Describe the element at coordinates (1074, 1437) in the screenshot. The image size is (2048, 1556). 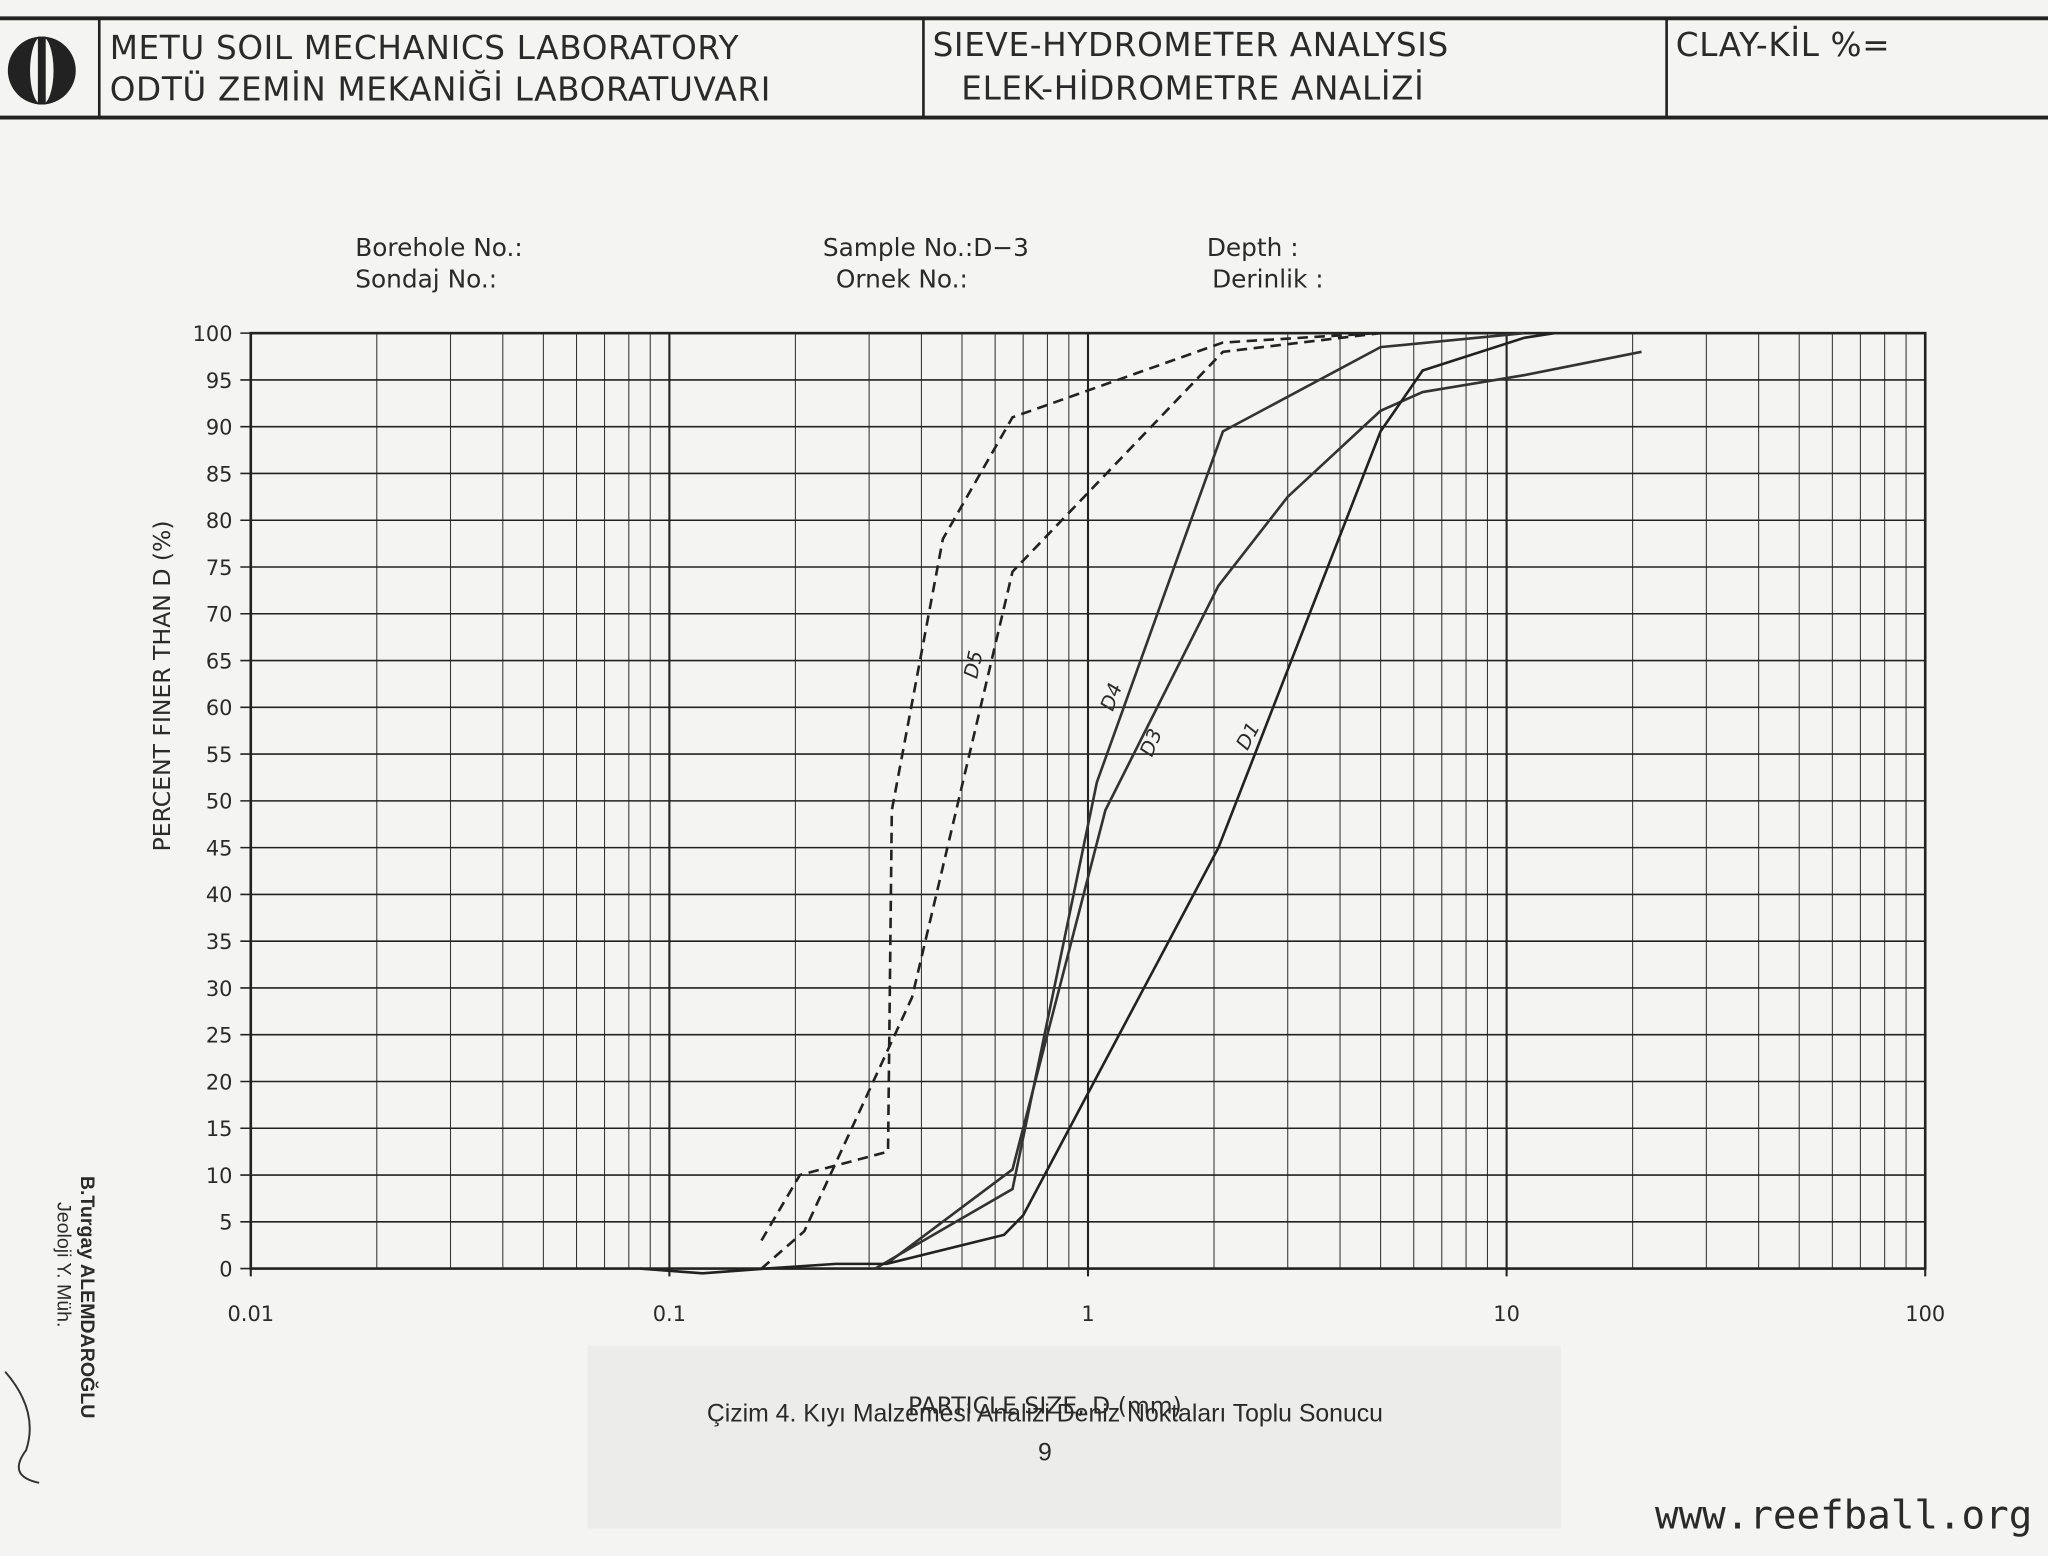
I see `scan-shade` at that location.